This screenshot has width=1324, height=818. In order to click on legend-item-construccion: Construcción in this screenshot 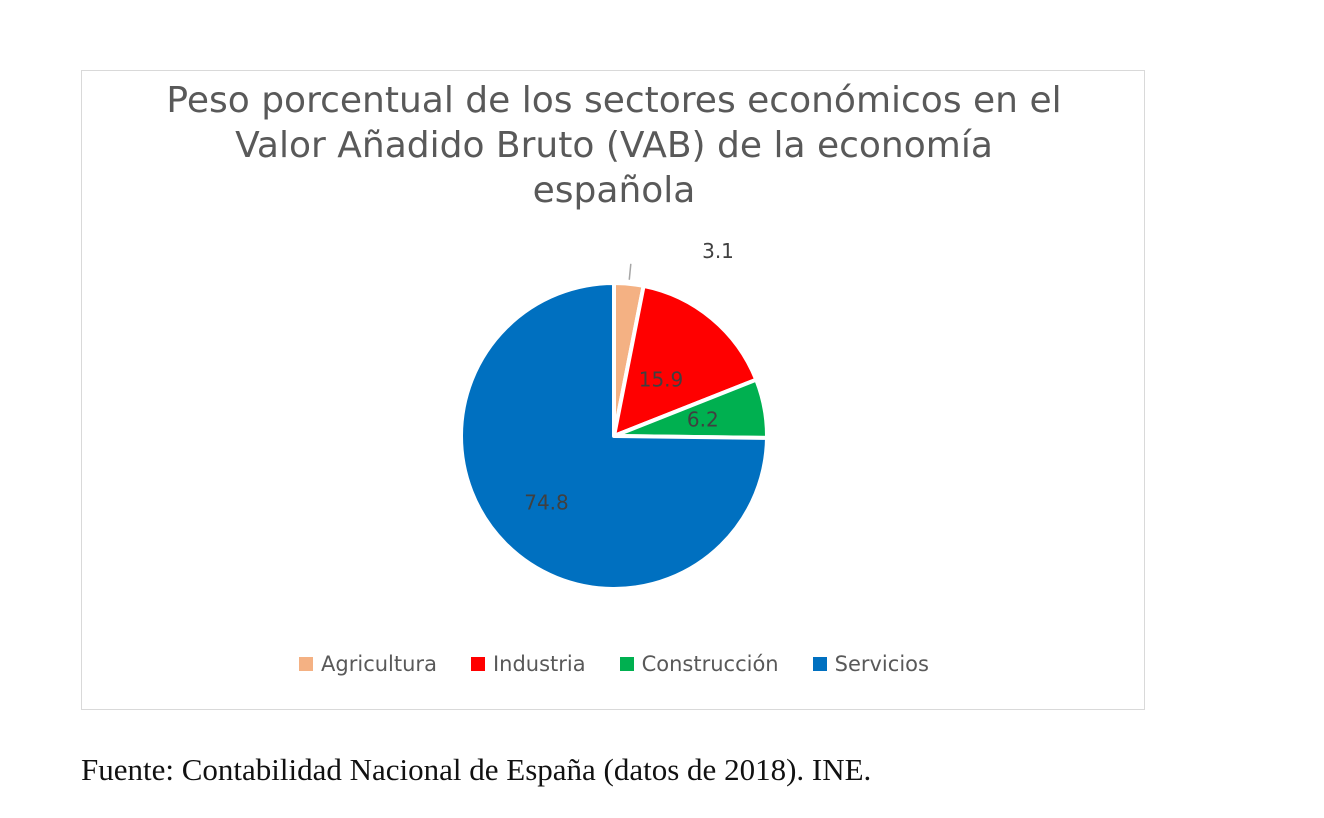, I will do `click(699, 664)`.